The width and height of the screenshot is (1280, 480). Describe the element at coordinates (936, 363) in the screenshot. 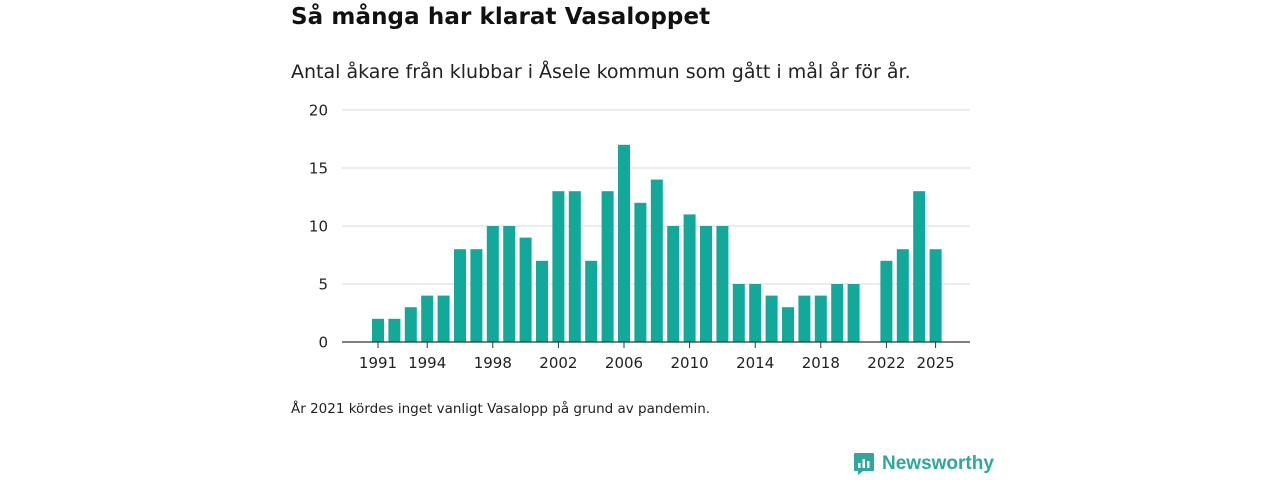

I see `x-tick-label: 2025` at that location.